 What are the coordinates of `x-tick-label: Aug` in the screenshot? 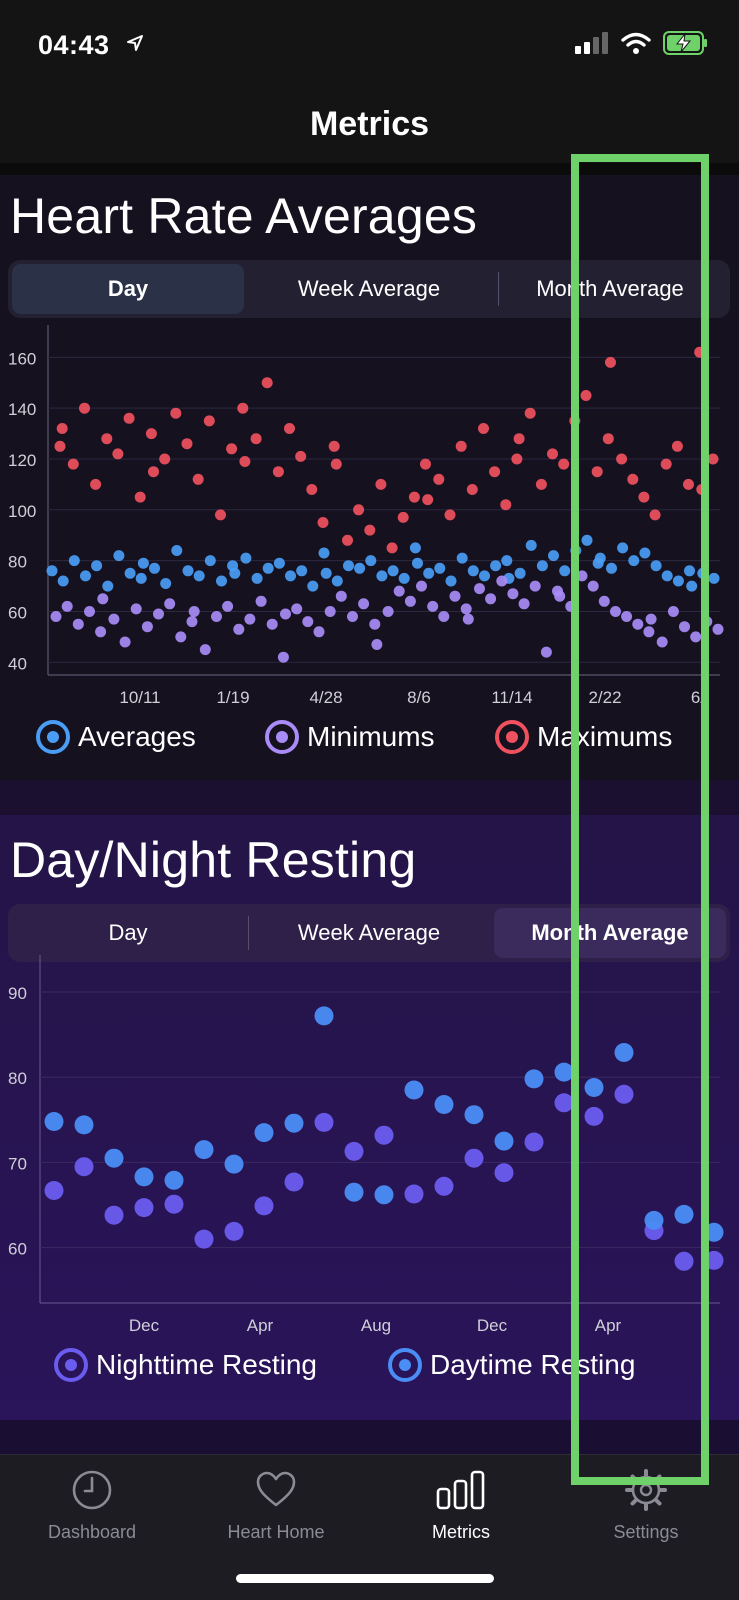 It's located at (376, 1325).